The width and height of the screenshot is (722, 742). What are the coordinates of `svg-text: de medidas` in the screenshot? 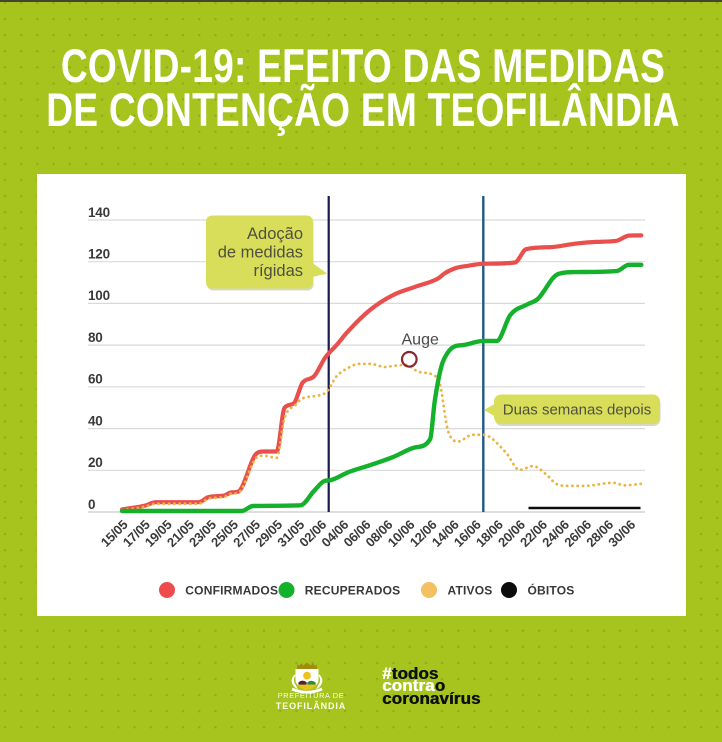 It's located at (260, 253).